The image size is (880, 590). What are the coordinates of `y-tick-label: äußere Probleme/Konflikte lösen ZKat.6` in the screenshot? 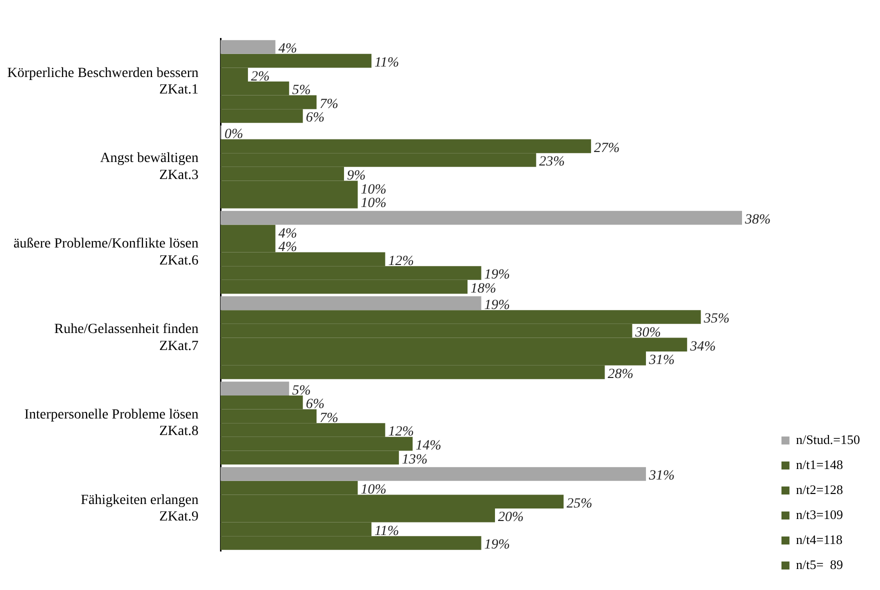 It's located at (105, 252).